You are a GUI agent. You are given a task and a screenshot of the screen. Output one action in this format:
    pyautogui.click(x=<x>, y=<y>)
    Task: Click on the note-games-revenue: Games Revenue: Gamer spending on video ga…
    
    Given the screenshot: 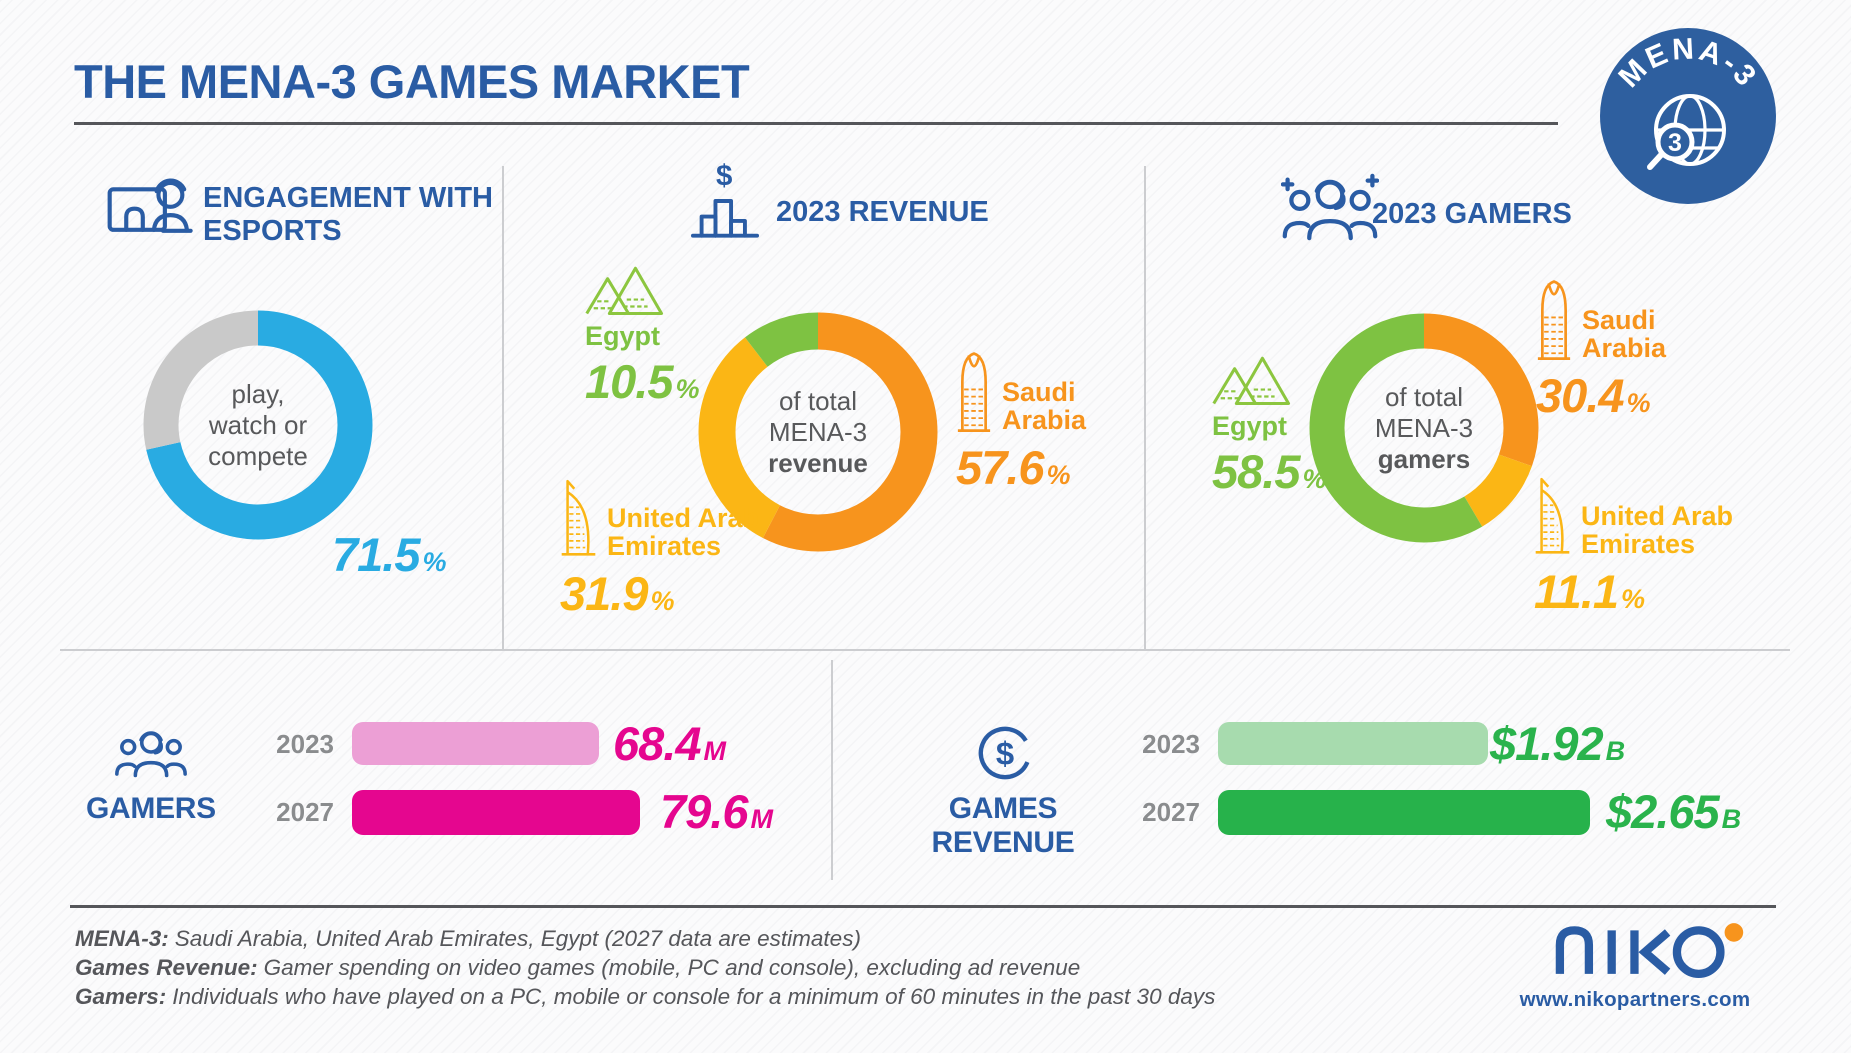 What is the action you would take?
    pyautogui.click(x=578, y=967)
    